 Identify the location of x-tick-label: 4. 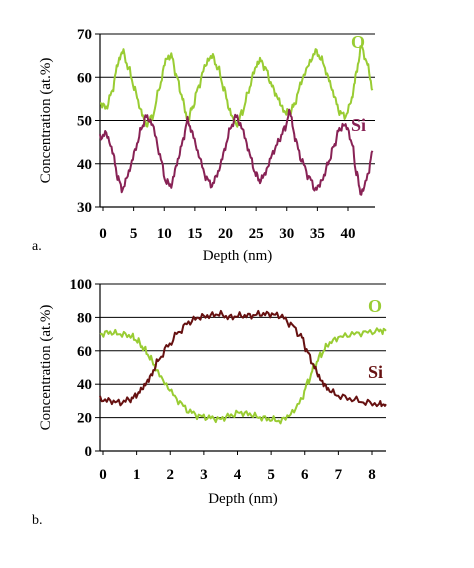
(238, 475).